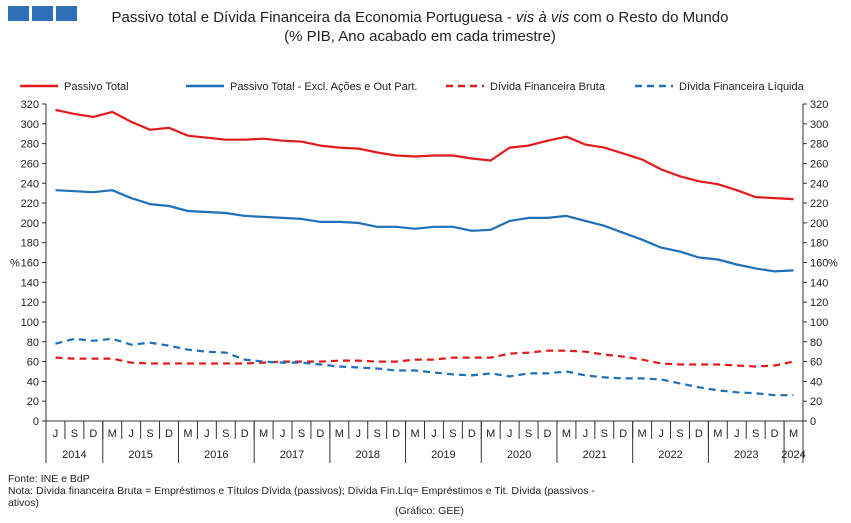  I want to click on y-tick-label-right: 20, so click(816, 402).